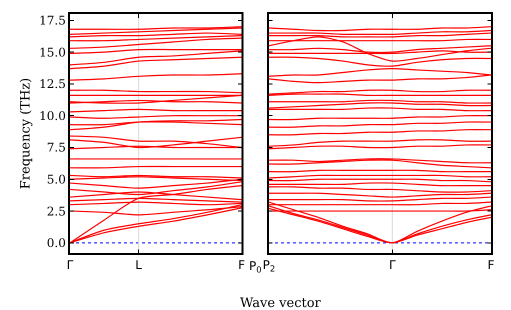  Describe the element at coordinates (255, 267) in the screenshot. I see `text: P$_{0}$` at that location.